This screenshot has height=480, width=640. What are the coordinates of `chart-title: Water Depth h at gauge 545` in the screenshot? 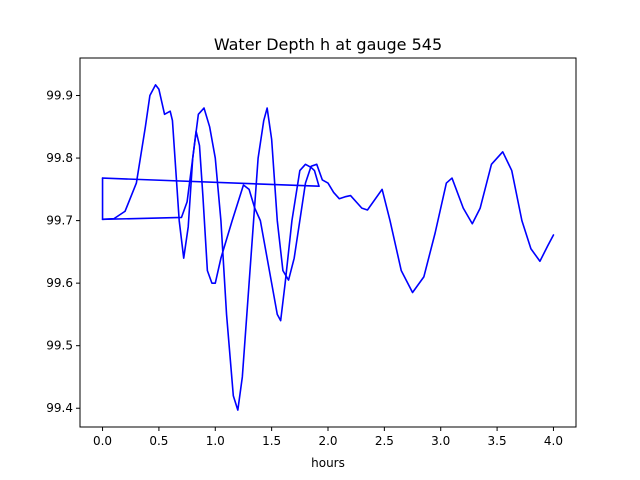 It's located at (328, 44).